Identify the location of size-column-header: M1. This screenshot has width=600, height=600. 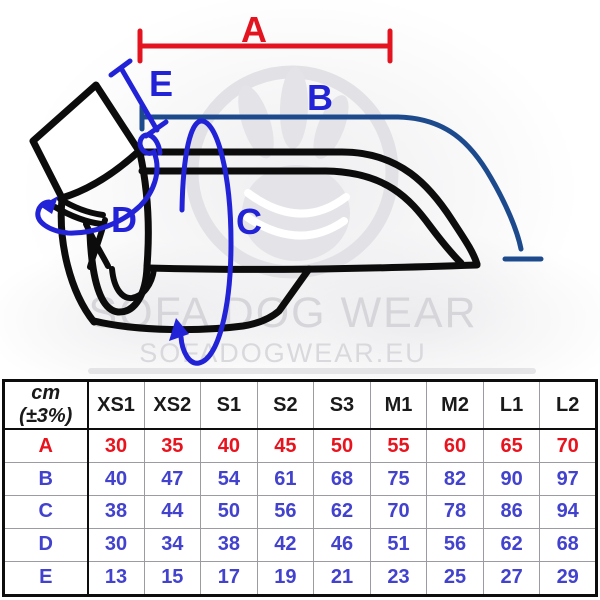
(398, 405).